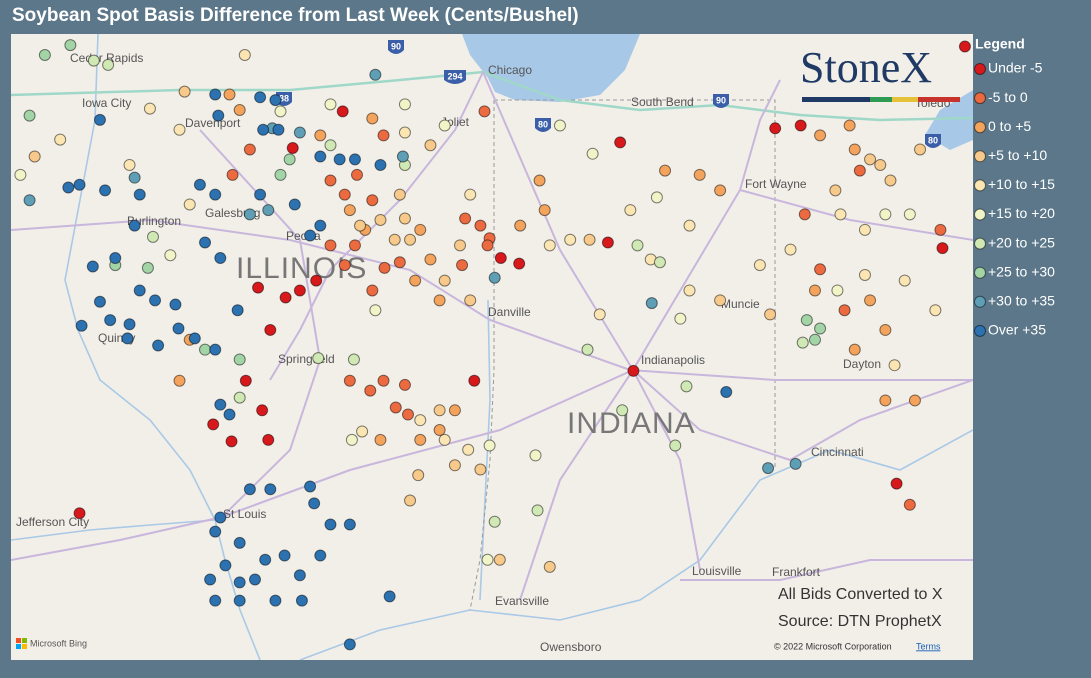 Image resolution: width=1091 pixels, height=678 pixels. What do you see at coordinates (1021, 184) in the screenshot?
I see `legend-label: +10 to +15` at bounding box center [1021, 184].